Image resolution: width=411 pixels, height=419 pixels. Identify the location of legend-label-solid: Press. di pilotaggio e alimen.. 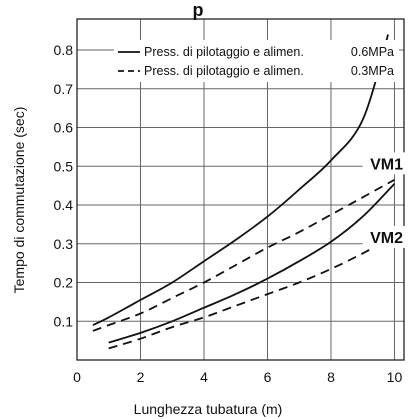
(224, 52).